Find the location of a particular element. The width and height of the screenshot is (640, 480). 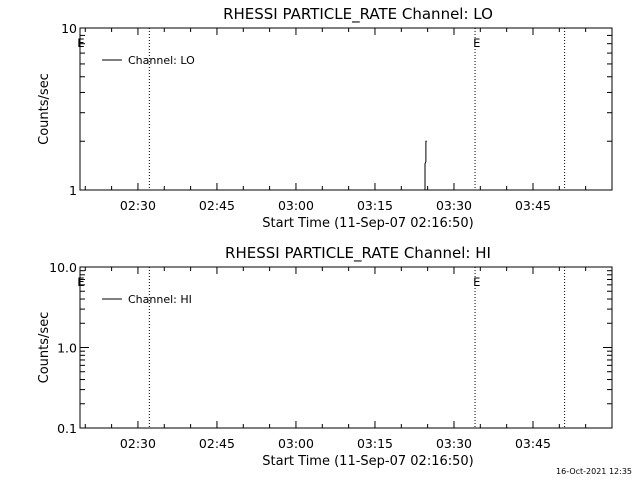

y-tick-label: 10 is located at coordinates (69, 28).